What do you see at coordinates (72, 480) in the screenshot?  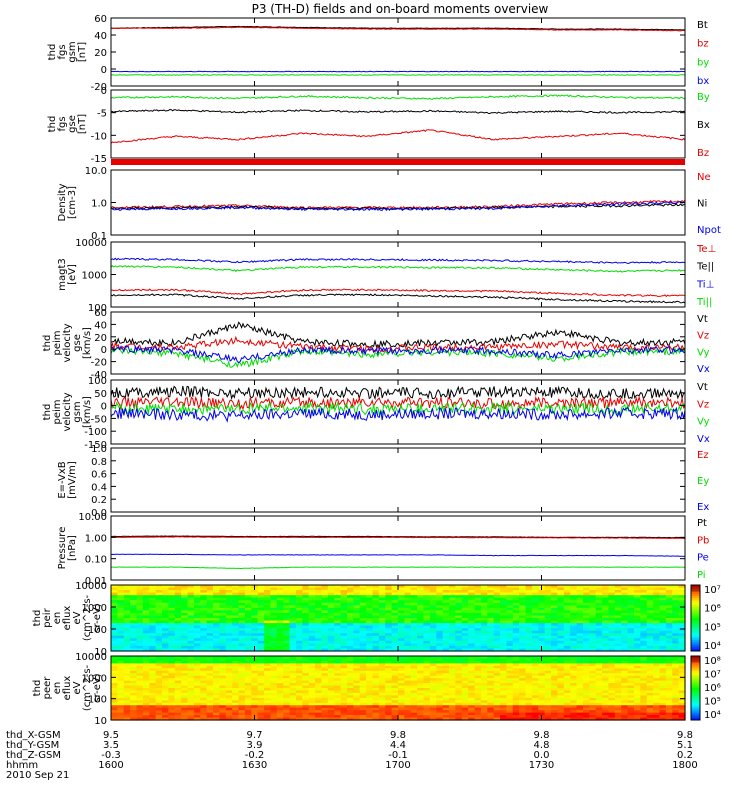 I see `y-axis-label: [mV/m]` at bounding box center [72, 480].